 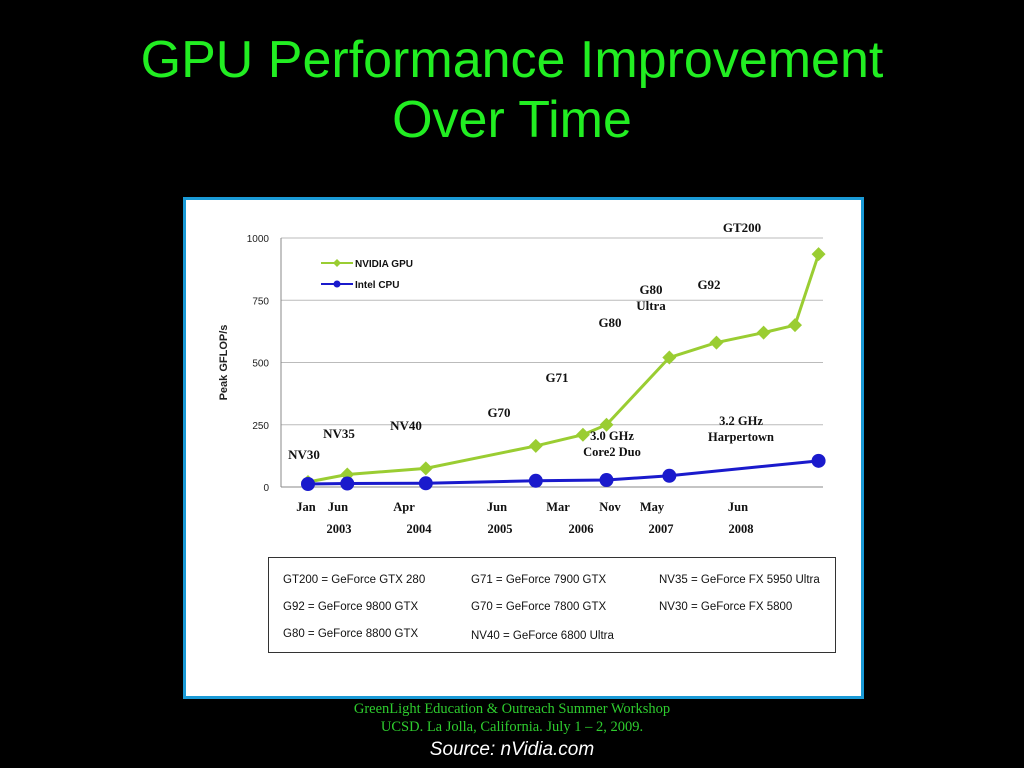 What do you see at coordinates (266, 488) in the screenshot?
I see `y-tick-label: 0` at bounding box center [266, 488].